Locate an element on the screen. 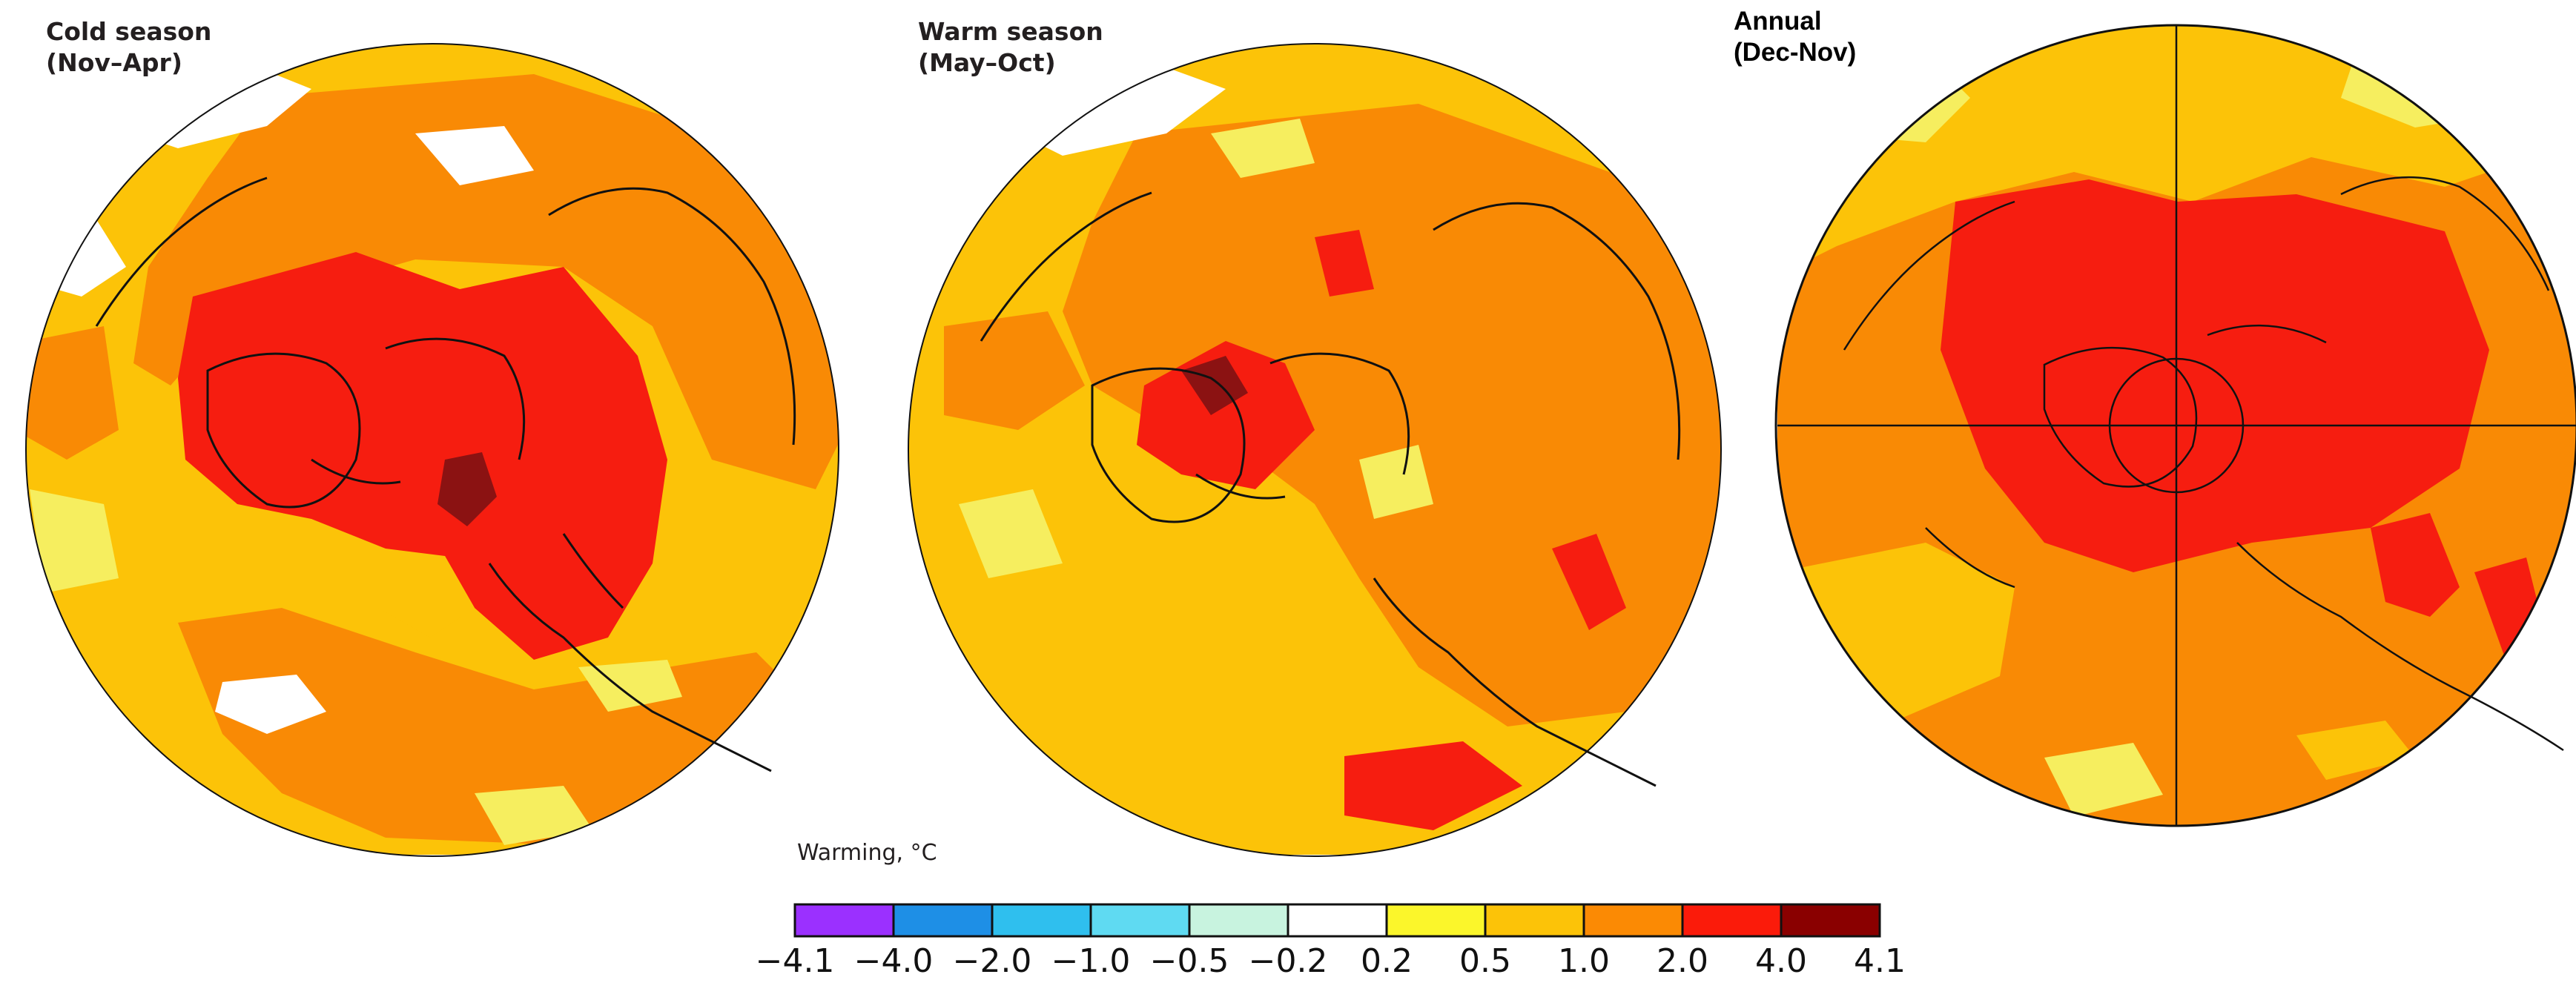  legend-tick-label: 0.5 is located at coordinates (1485, 961).